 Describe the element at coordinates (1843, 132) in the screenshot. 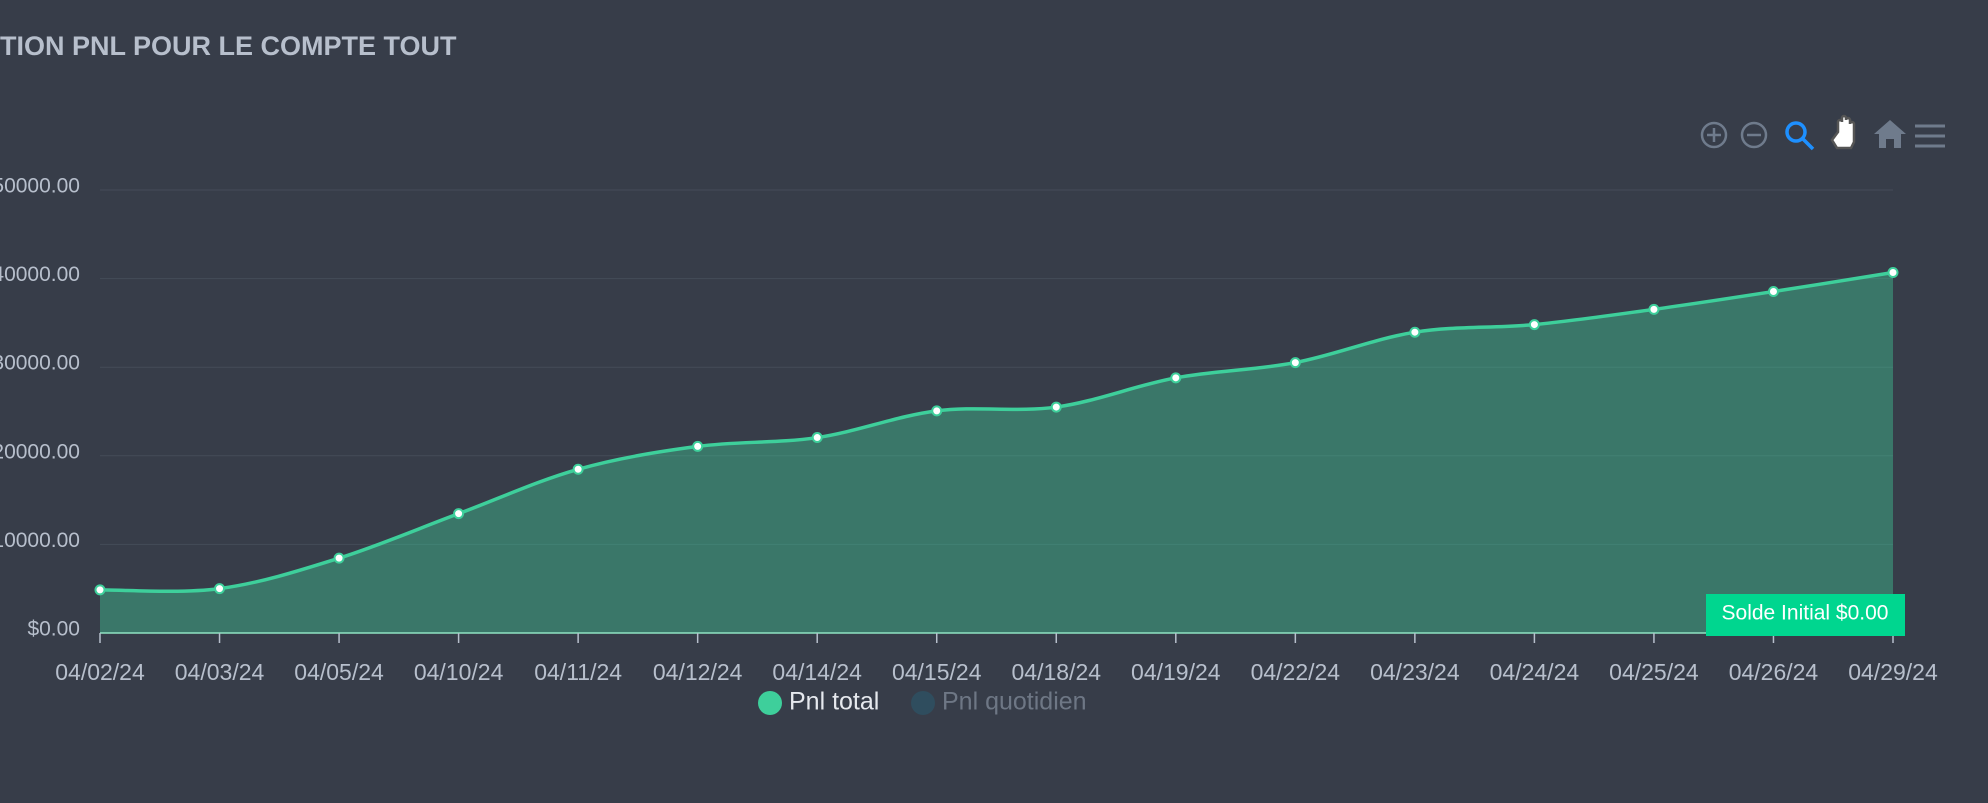

I see `pan-button` at that location.